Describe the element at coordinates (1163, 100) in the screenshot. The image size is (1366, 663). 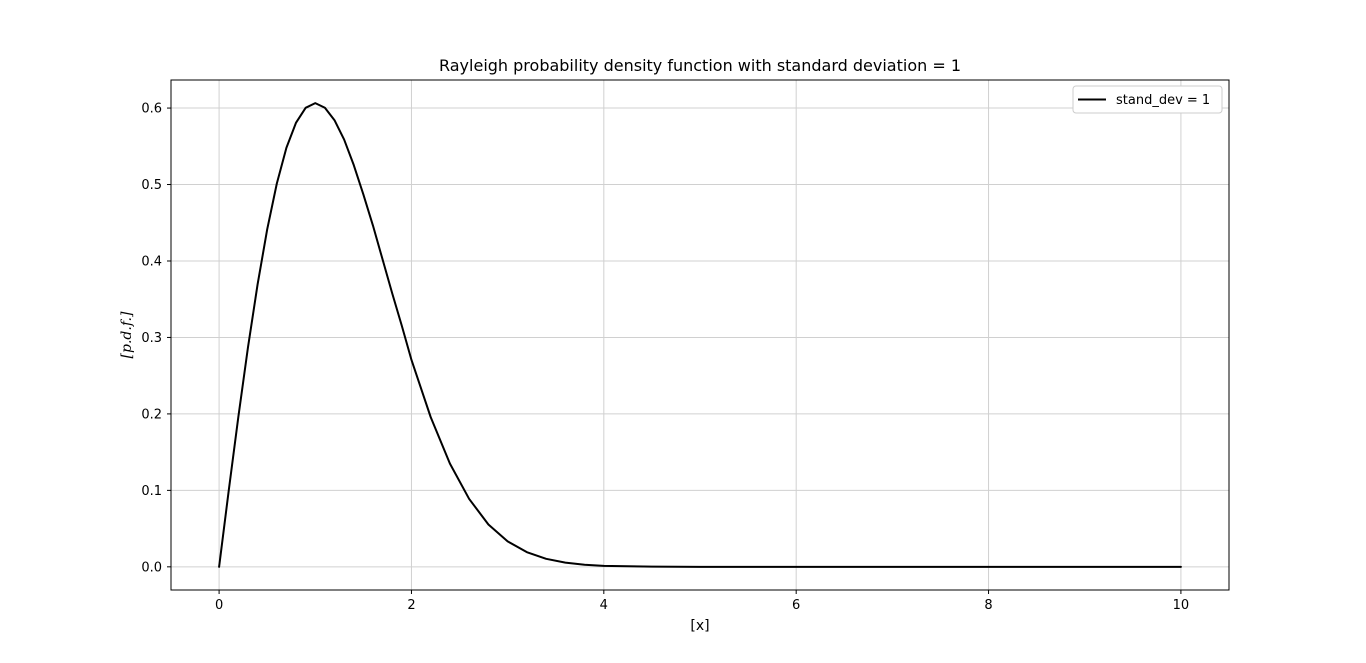
I see `legend-label: stand_dev = 1` at that location.